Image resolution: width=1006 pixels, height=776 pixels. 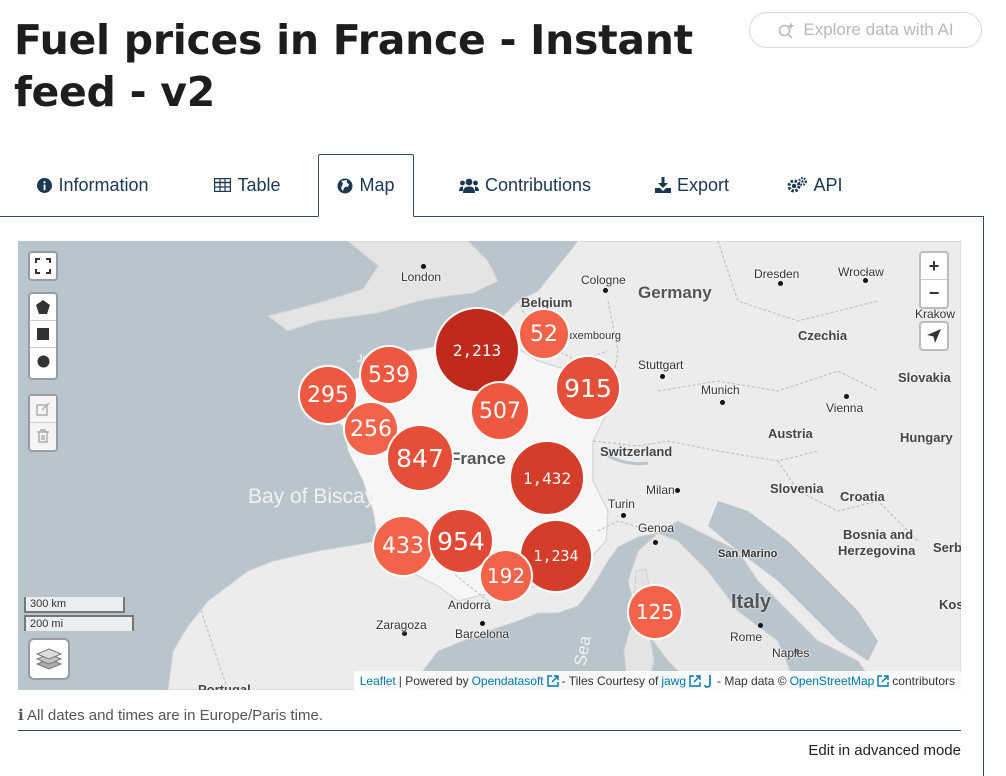 What do you see at coordinates (861, 272) in the screenshot?
I see `city-label: Wrocław` at bounding box center [861, 272].